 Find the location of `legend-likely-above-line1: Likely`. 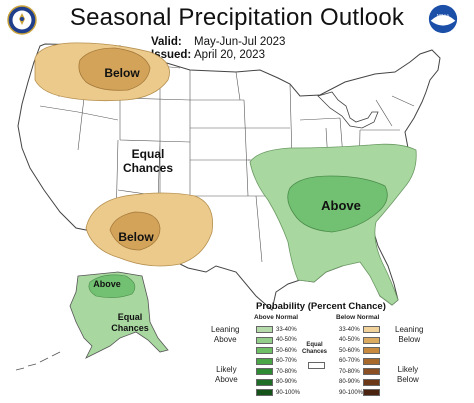

legend-likely-above-line1: Likely is located at coordinates (226, 369).